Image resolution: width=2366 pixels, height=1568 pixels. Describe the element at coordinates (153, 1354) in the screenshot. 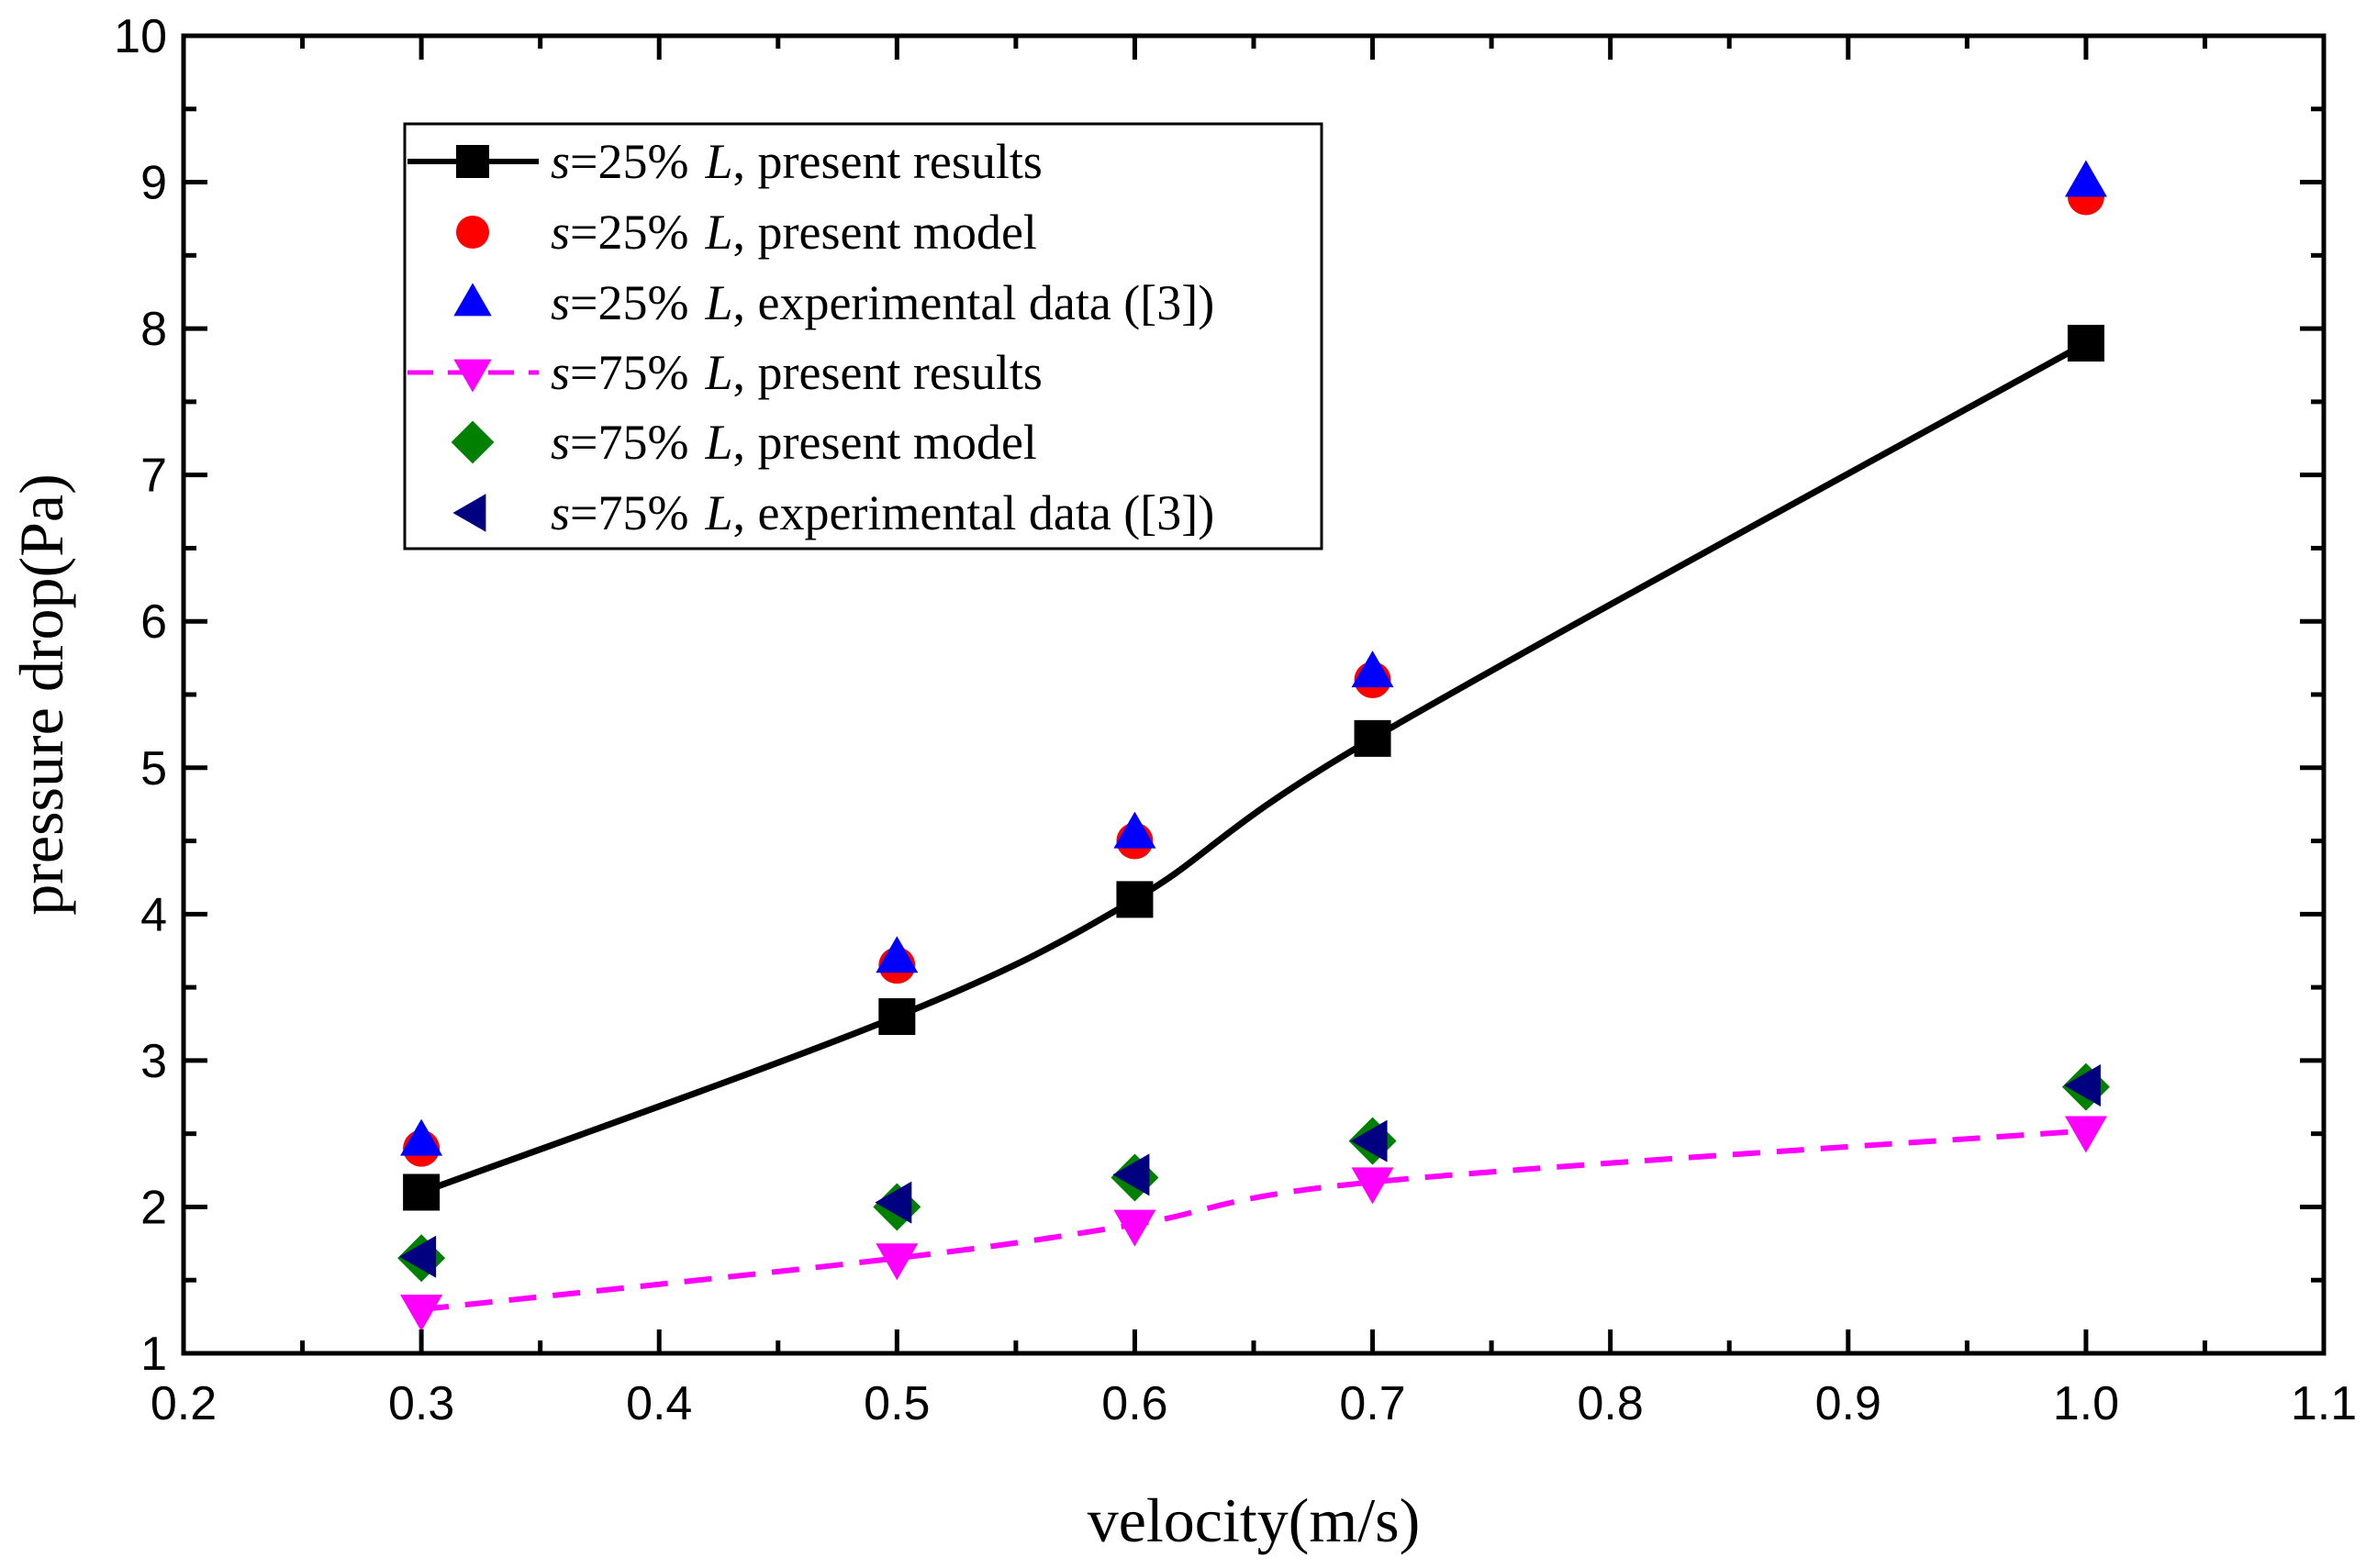

I see `y-tick-label: 1` at that location.